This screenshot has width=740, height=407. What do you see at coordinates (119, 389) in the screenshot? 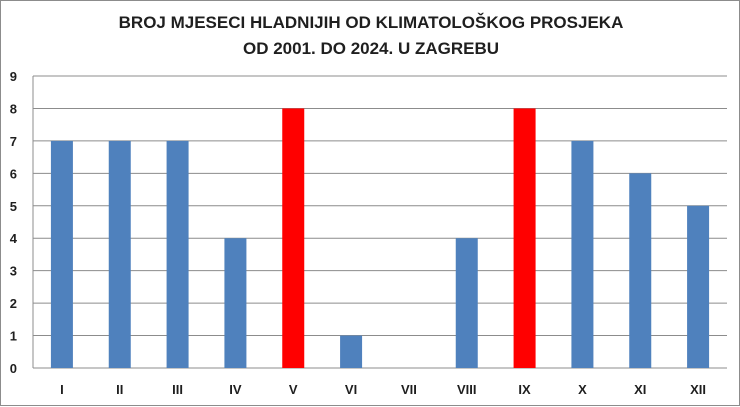
I see `x-tick-label: II` at bounding box center [119, 389].